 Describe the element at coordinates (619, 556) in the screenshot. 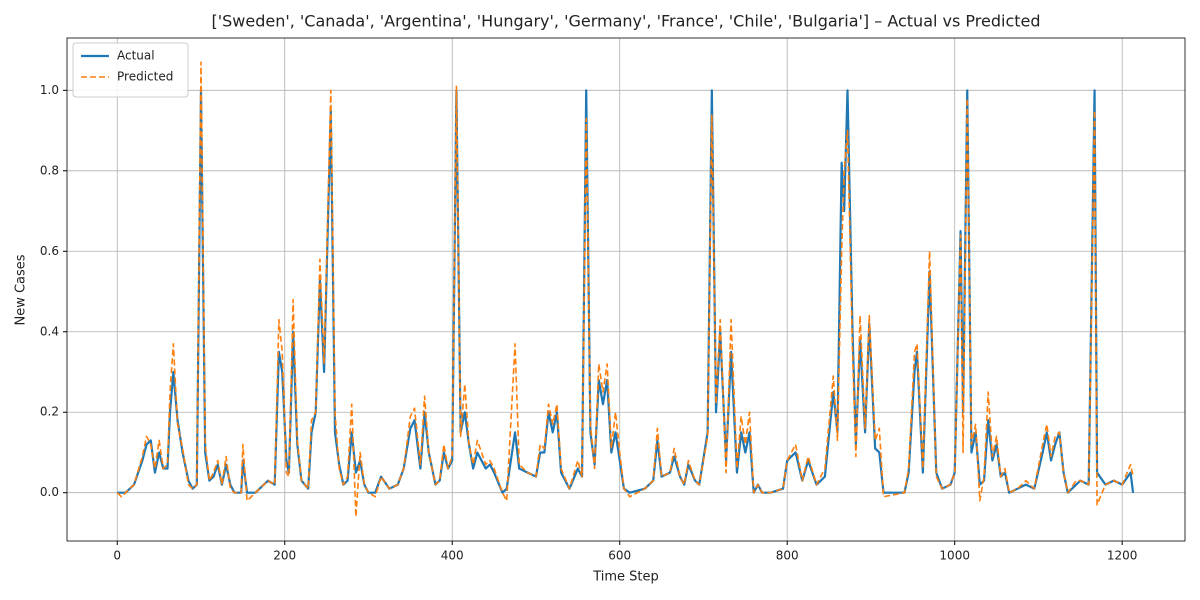

I see `x-tick-label: 600` at that location.